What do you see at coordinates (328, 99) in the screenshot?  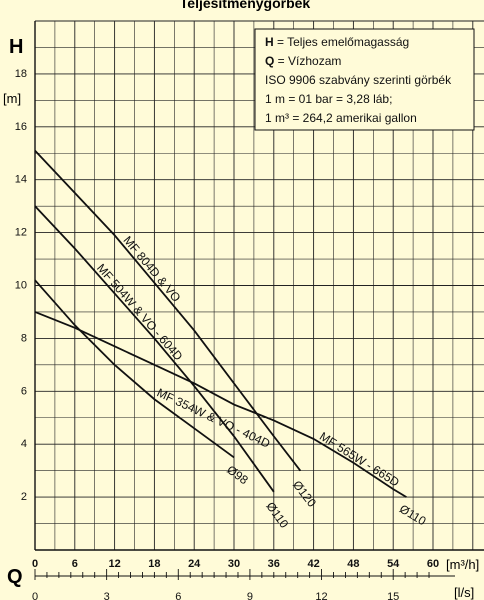 I see `legend-line: 1 m = 01 bar = 3,28 láb;` at bounding box center [328, 99].